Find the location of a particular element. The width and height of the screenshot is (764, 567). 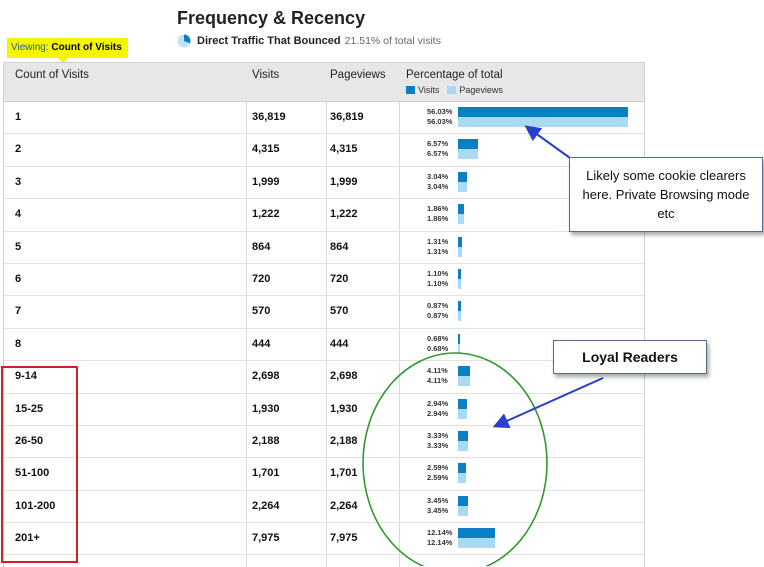

row-pct-pageviews: 3.33% is located at coordinates (438, 445).